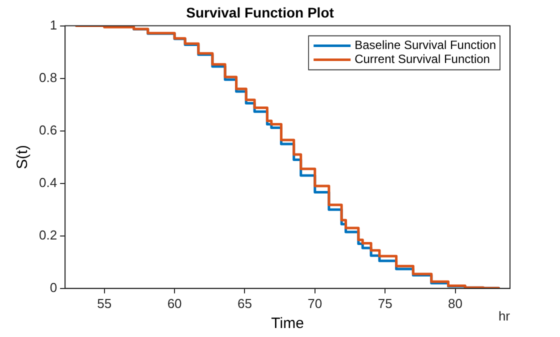 Image resolution: width=560 pixels, height=337 pixels. I want to click on x-tick-label: 55, so click(104, 303).